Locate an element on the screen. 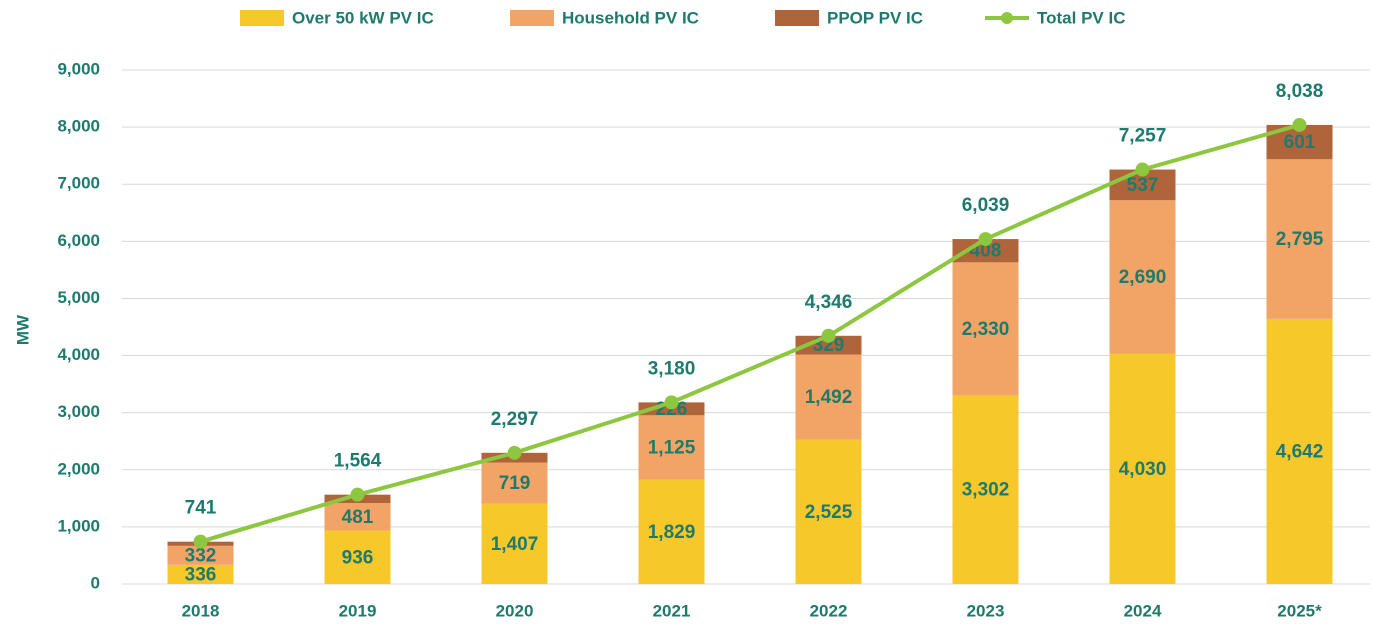  x-tick-label: 2021 is located at coordinates (672, 610).